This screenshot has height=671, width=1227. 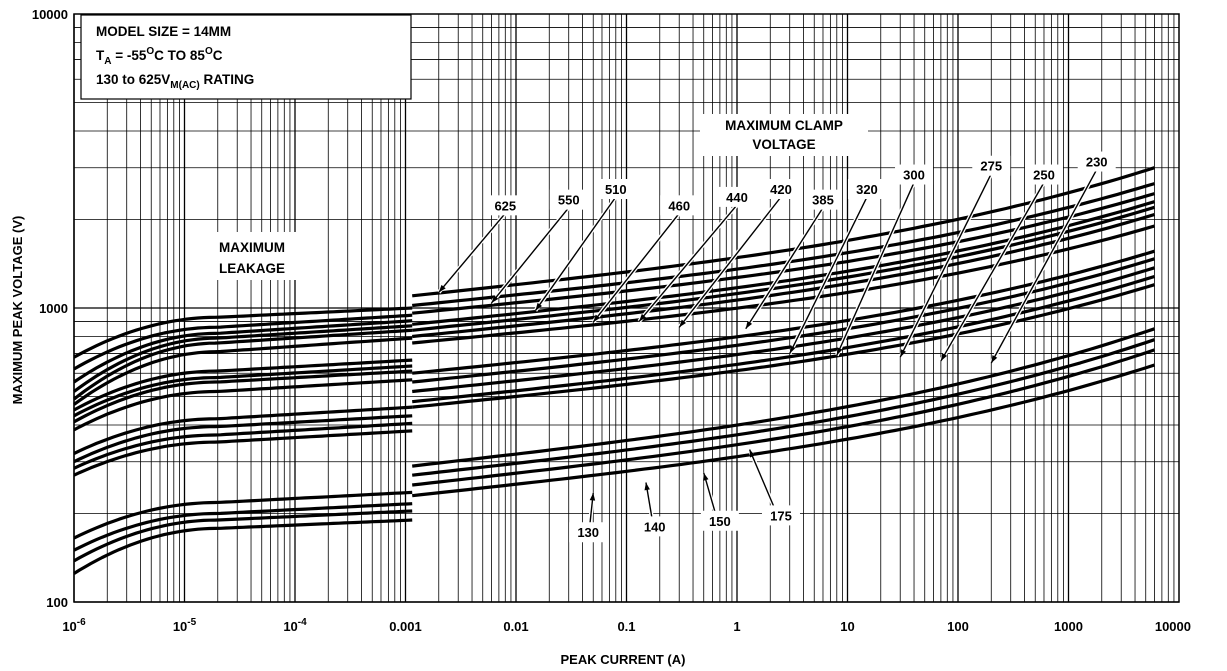 I want to click on curve-label-385: 385, so click(x=823, y=200).